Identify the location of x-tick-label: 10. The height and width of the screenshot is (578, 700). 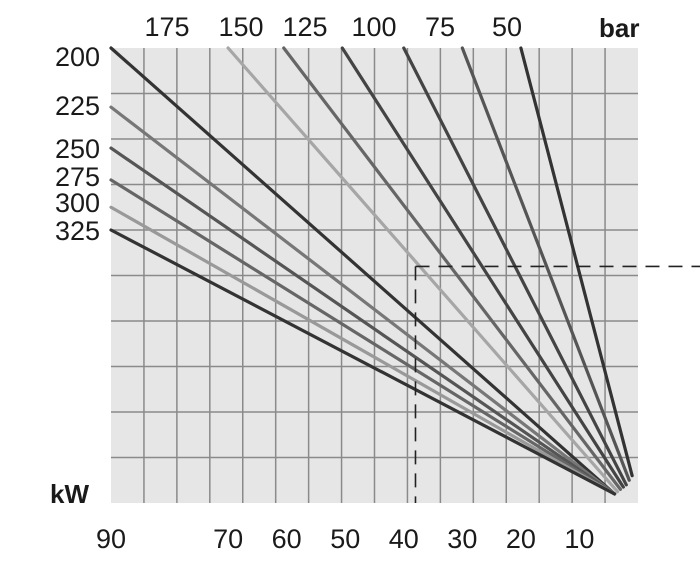
(579, 539).